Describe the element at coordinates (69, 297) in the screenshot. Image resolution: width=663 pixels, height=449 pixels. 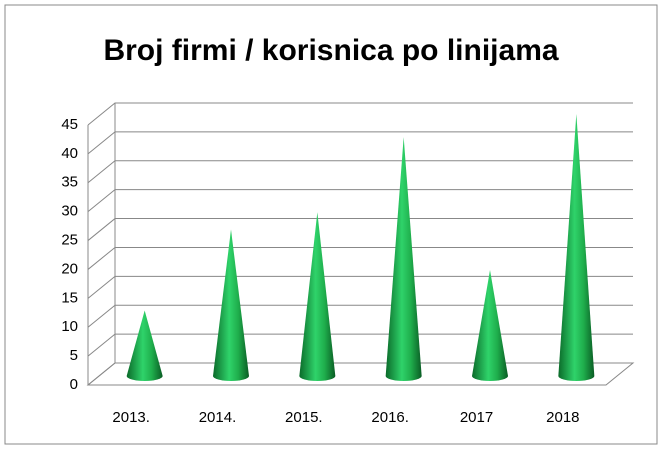
I see `y-tick-label: 15` at that location.